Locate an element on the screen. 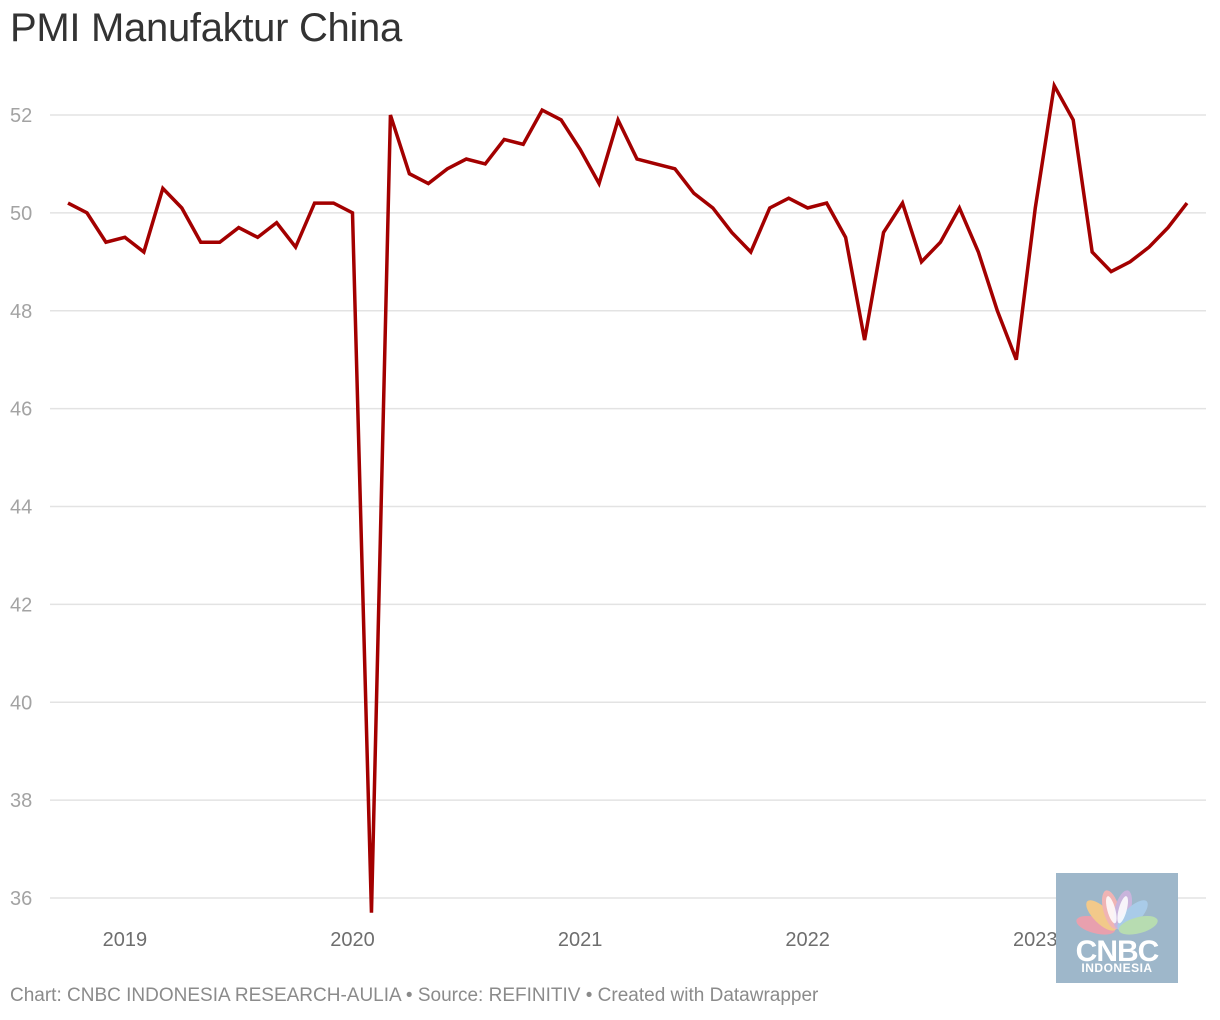 This screenshot has width=1220, height=1020. logo-subtext: INDONESIA is located at coordinates (1117, 968).